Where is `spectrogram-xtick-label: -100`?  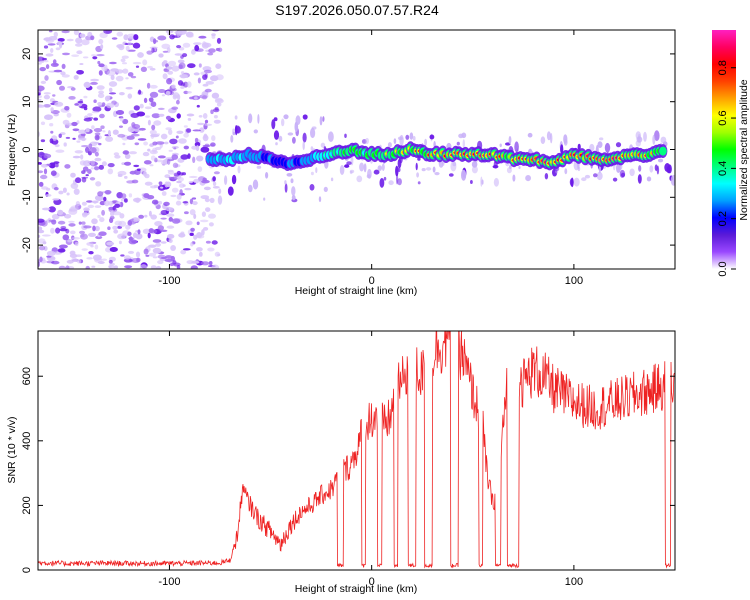 spectrogram-xtick-label: -100 is located at coordinates (169, 281).